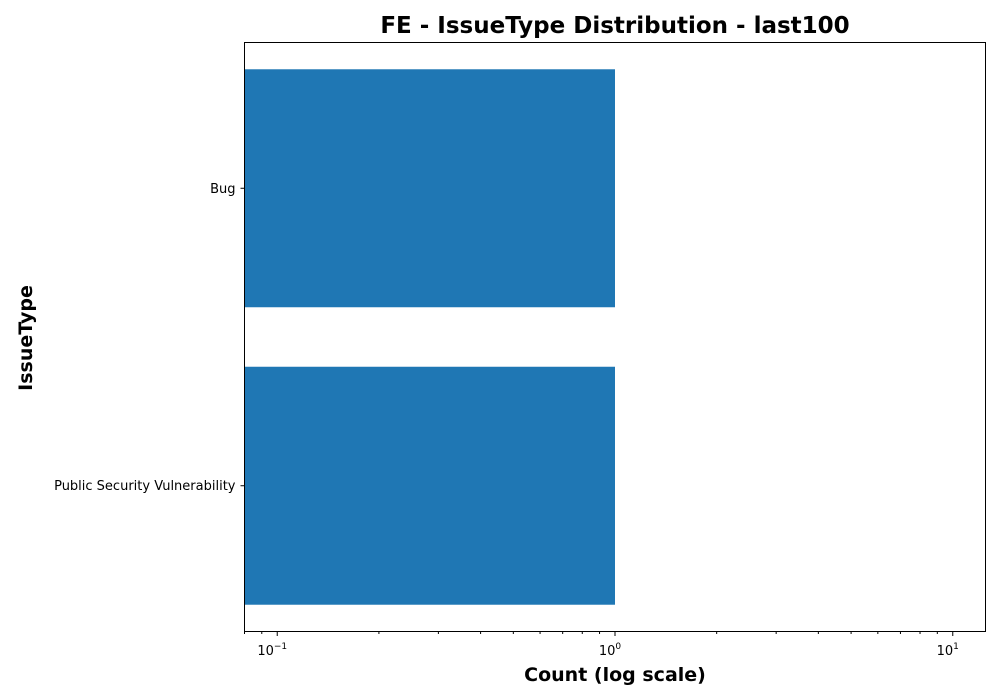 This screenshot has width=1000, height=700. What do you see at coordinates (149, 338) in the screenshot?
I see `y-axis-ticks: Bug Public Security Vulnerability` at bounding box center [149, 338].